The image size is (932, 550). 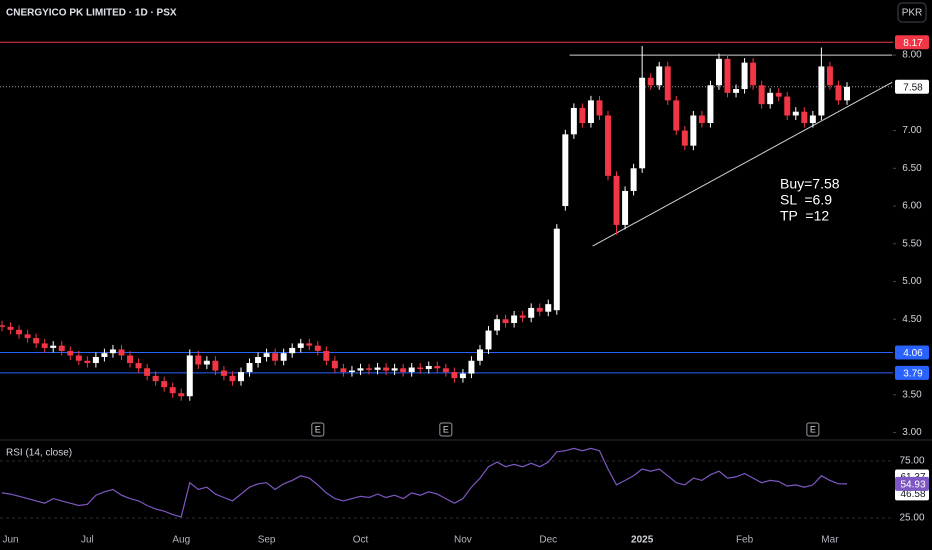 I want to click on trend-line, so click(x=742, y=164).